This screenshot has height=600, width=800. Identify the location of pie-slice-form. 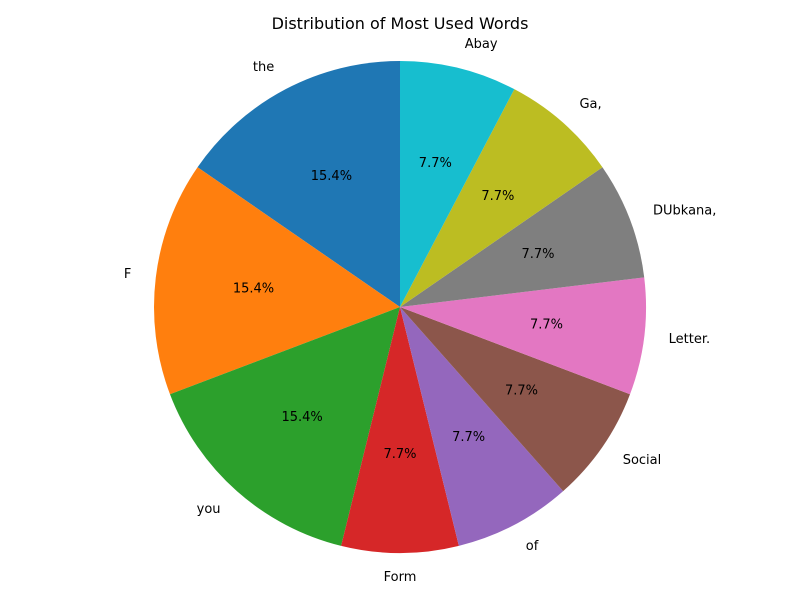
(400, 430).